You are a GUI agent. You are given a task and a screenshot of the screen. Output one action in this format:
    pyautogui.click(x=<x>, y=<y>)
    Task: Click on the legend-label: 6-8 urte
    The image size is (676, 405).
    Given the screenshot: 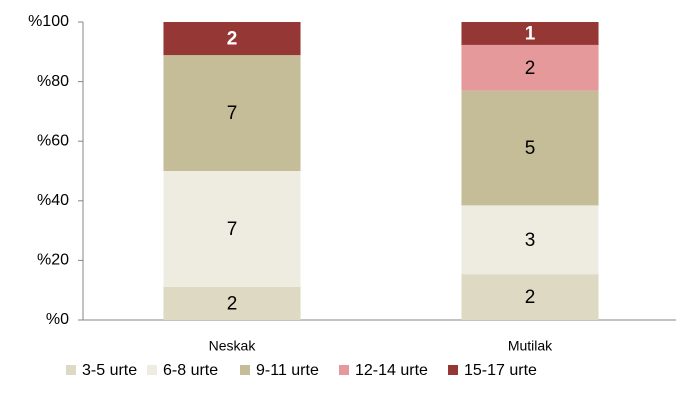 What is the action you would take?
    pyautogui.click(x=190, y=370)
    